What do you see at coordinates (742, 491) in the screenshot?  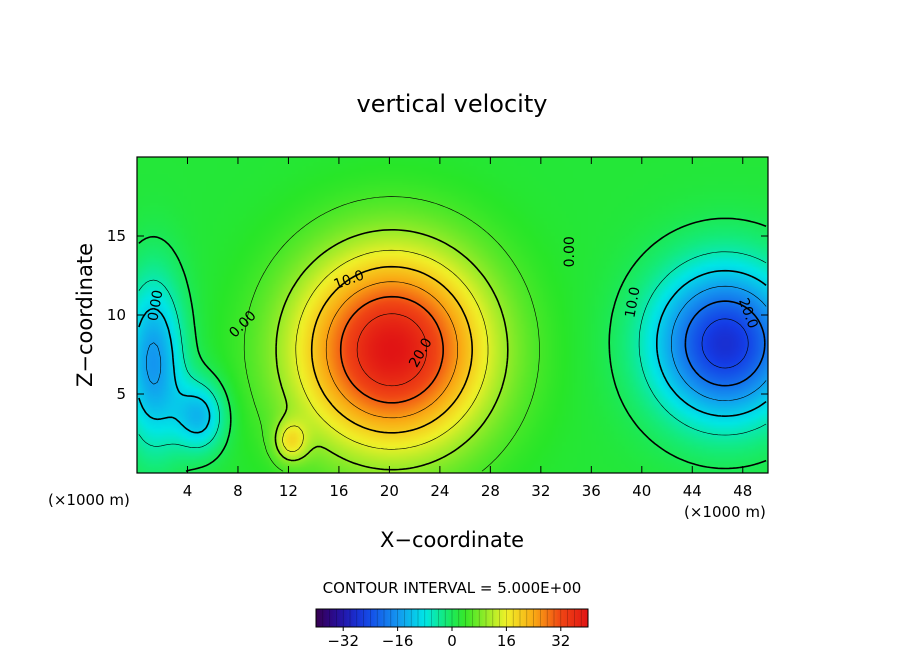 I see `x-tick-label: 48` at bounding box center [742, 491].